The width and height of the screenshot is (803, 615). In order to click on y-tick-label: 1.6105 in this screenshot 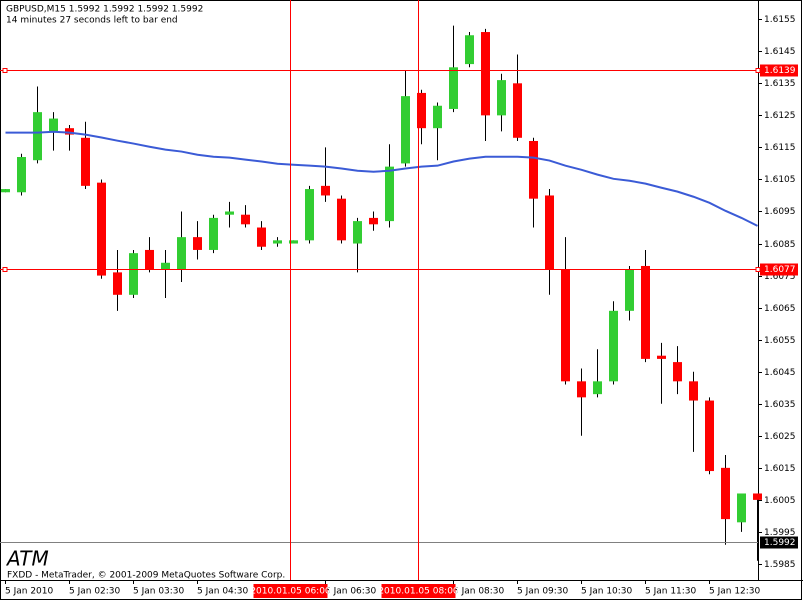, I will do `click(780, 180)`.